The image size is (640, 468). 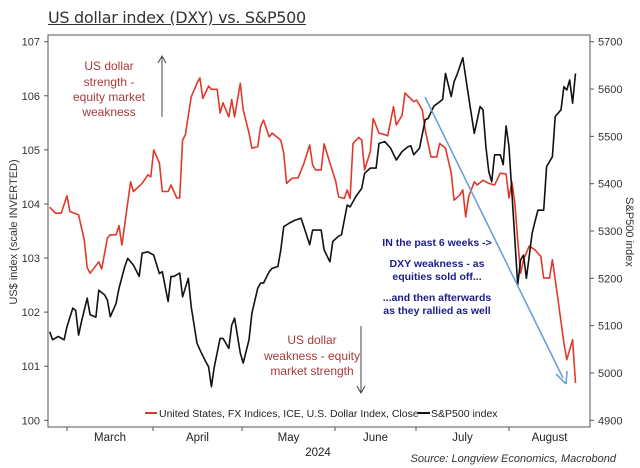 What do you see at coordinates (610, 43) in the screenshot?
I see `right-tick-label: 5700` at bounding box center [610, 43].